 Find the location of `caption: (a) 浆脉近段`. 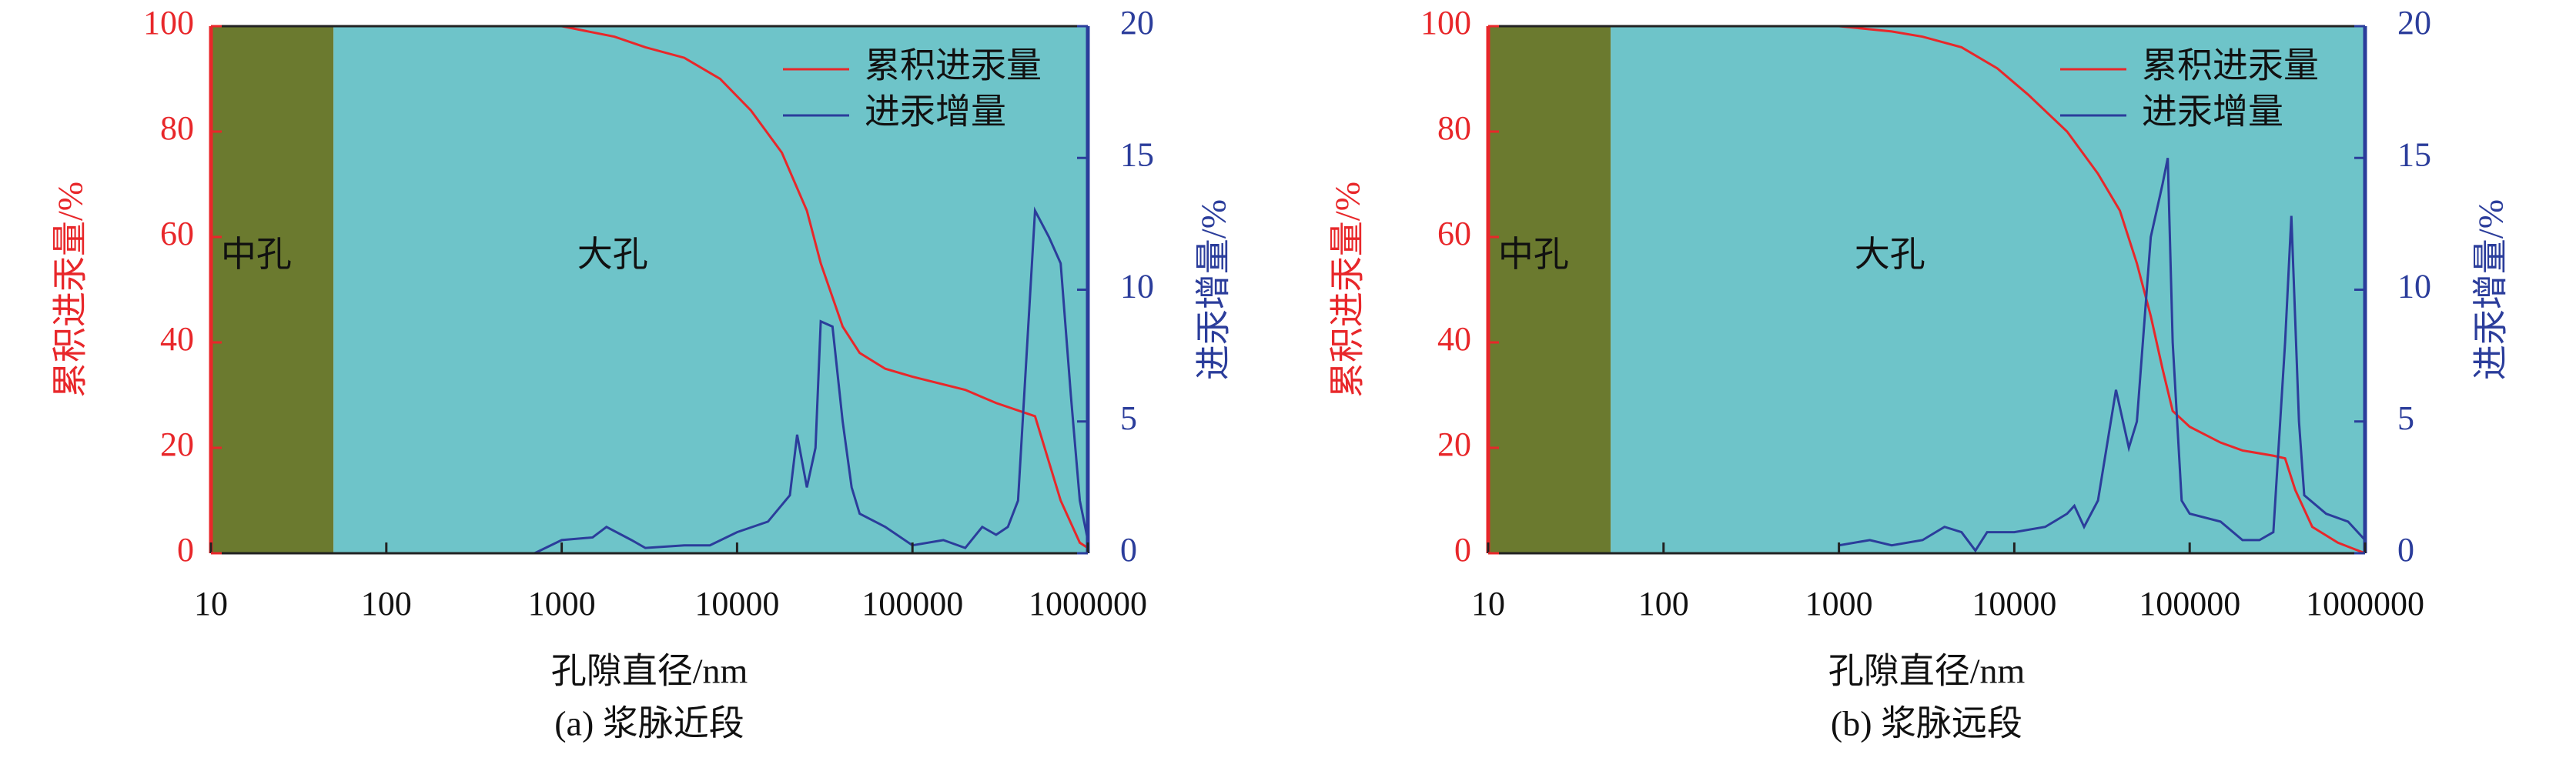

caption: (a) 浆脉近段 is located at coordinates (649, 723).